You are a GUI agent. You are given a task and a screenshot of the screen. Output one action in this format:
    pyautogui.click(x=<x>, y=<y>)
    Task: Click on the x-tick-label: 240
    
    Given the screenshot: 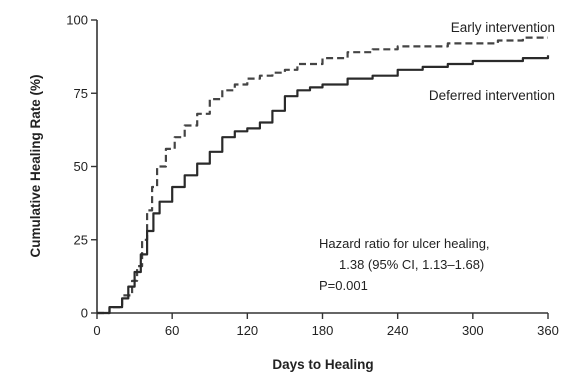 What is the action you would take?
    pyautogui.click(x=398, y=330)
    